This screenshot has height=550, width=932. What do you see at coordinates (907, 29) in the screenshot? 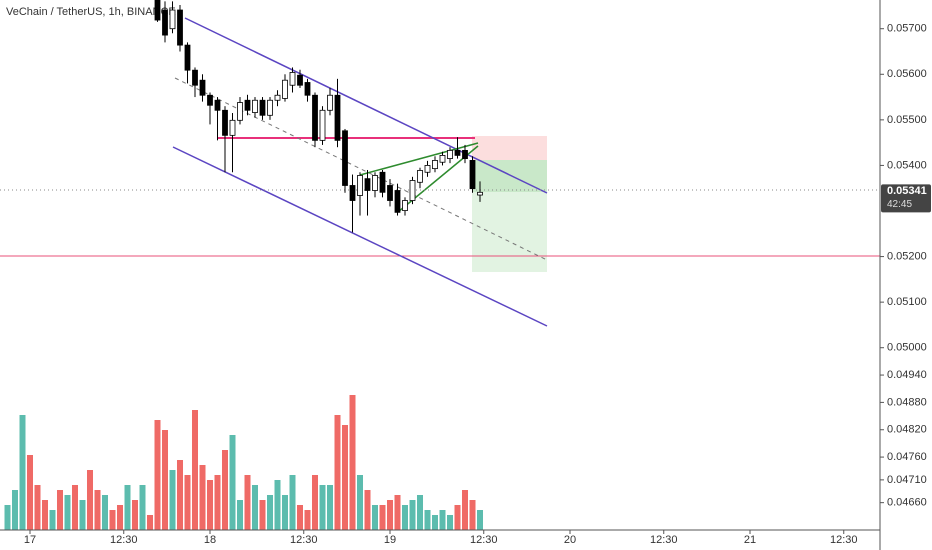
I see `y-tick-label: 0.05700` at bounding box center [907, 29].